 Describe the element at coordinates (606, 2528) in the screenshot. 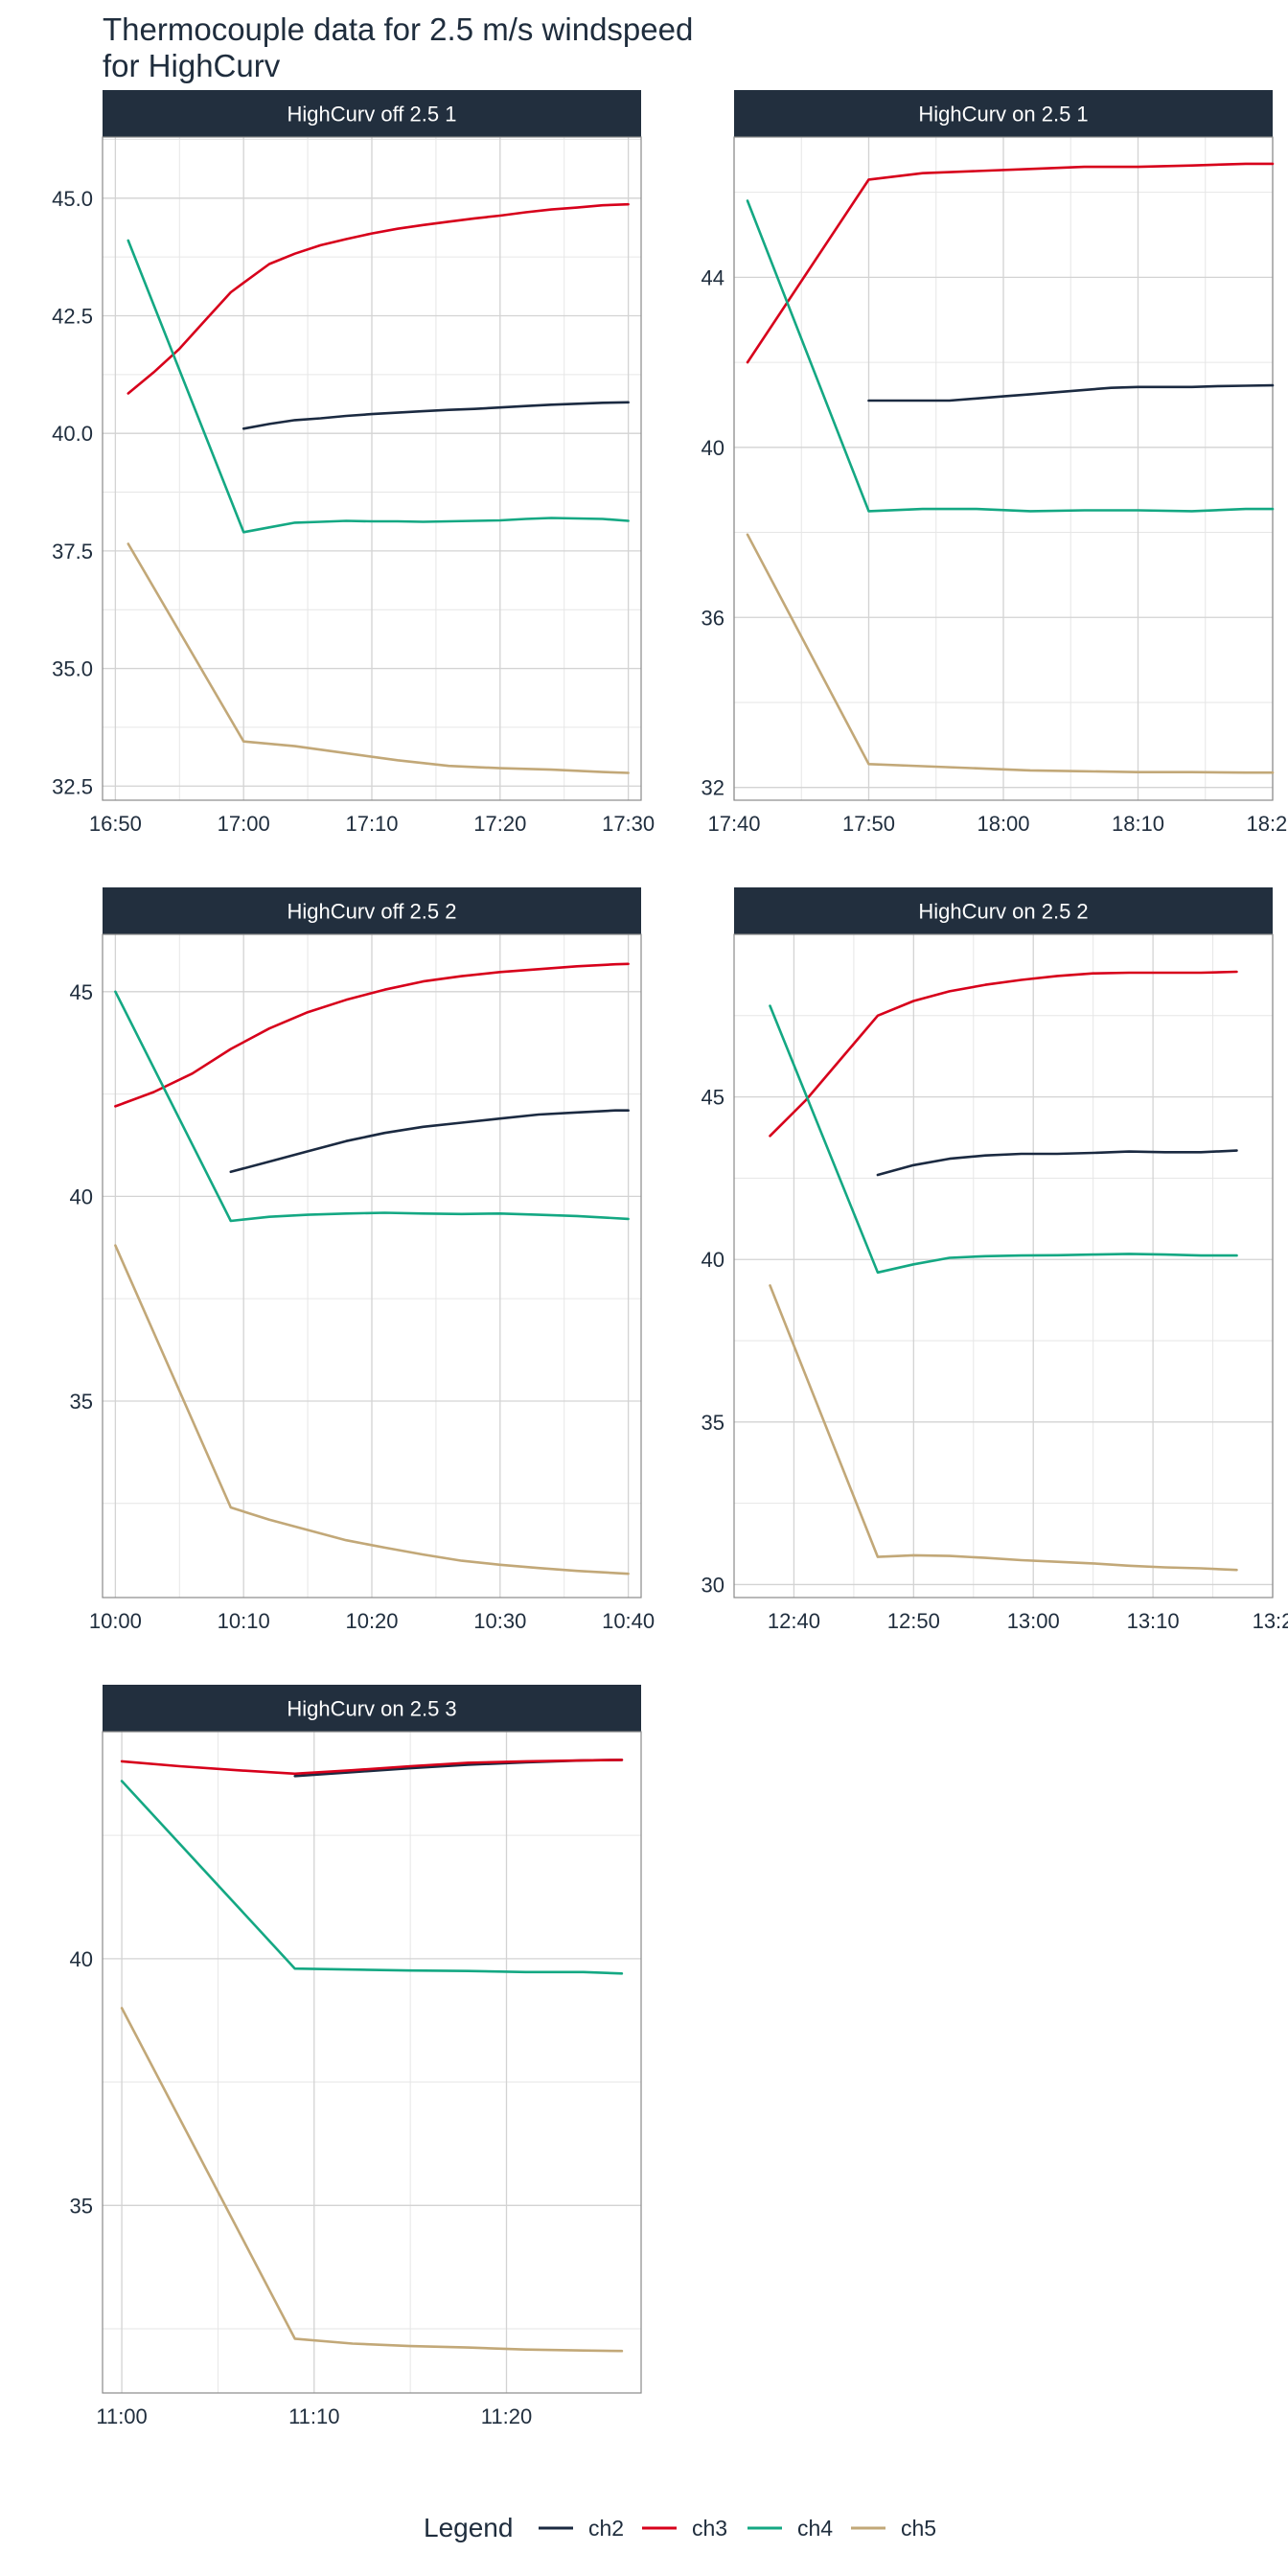

I see `legend-label-ch2: ch2` at that location.